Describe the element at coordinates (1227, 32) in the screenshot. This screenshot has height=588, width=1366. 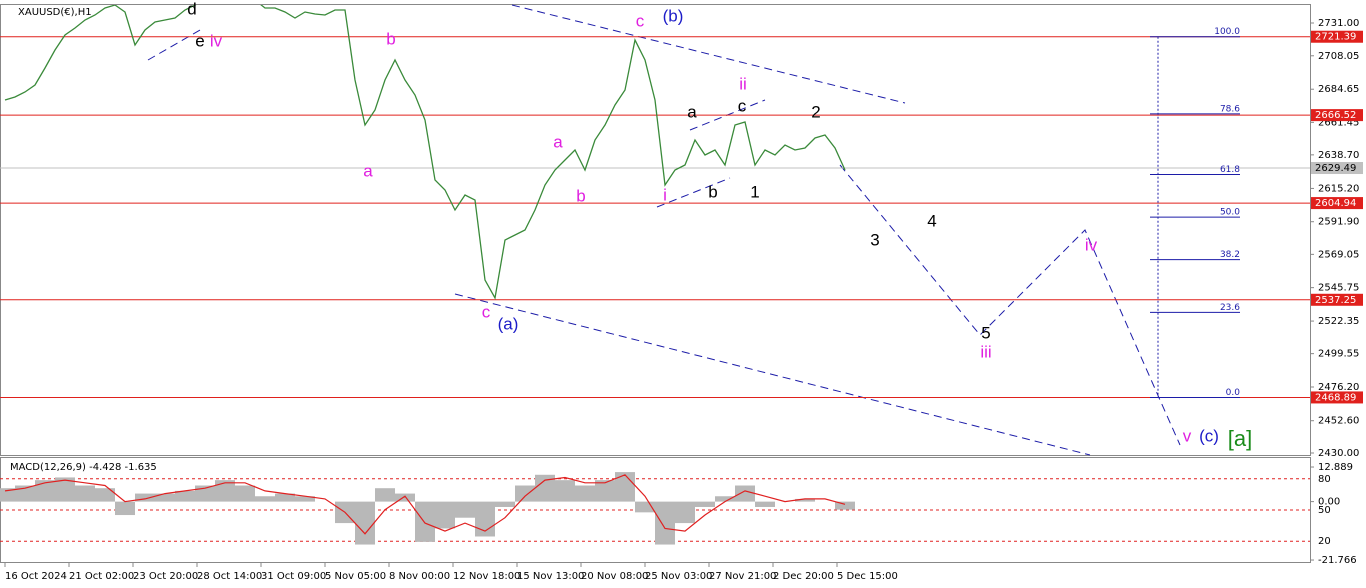
I see `fib-label: 100.0` at that location.